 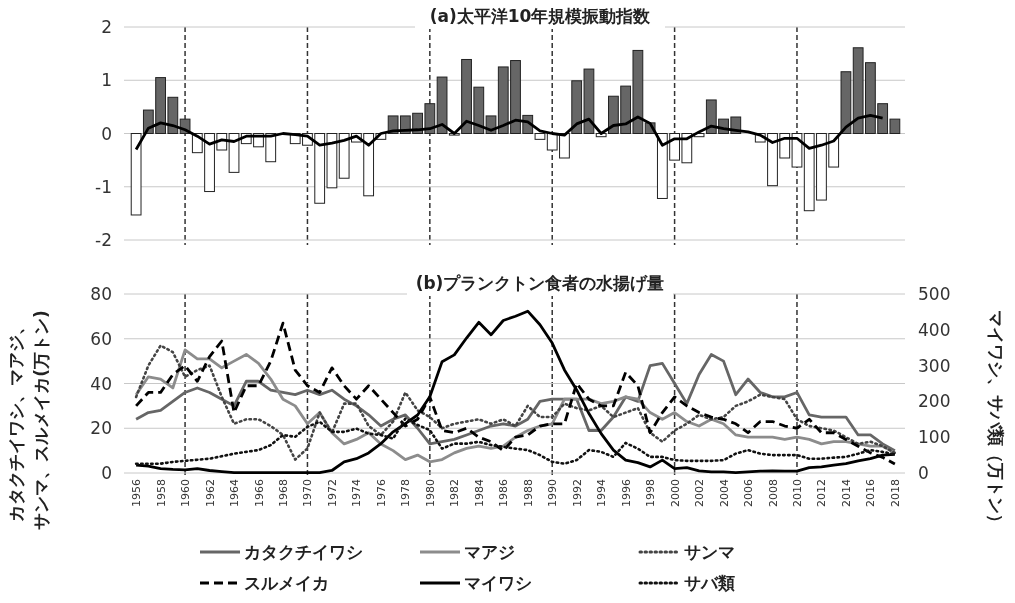 What do you see at coordinates (489, 552) in the screenshot?
I see `legend-label: マアジ` at bounding box center [489, 552].